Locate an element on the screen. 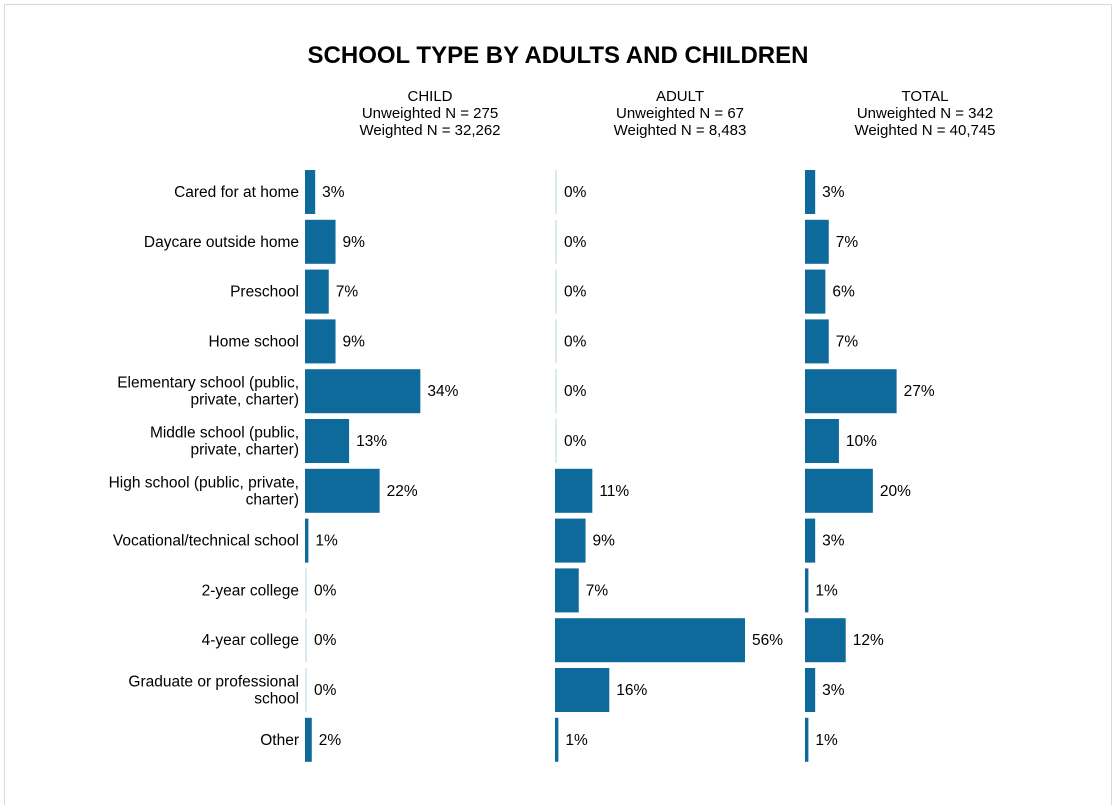 Image resolution: width=1117 pixels, height=805 pixels. value-label-child: 3% is located at coordinates (333, 192).